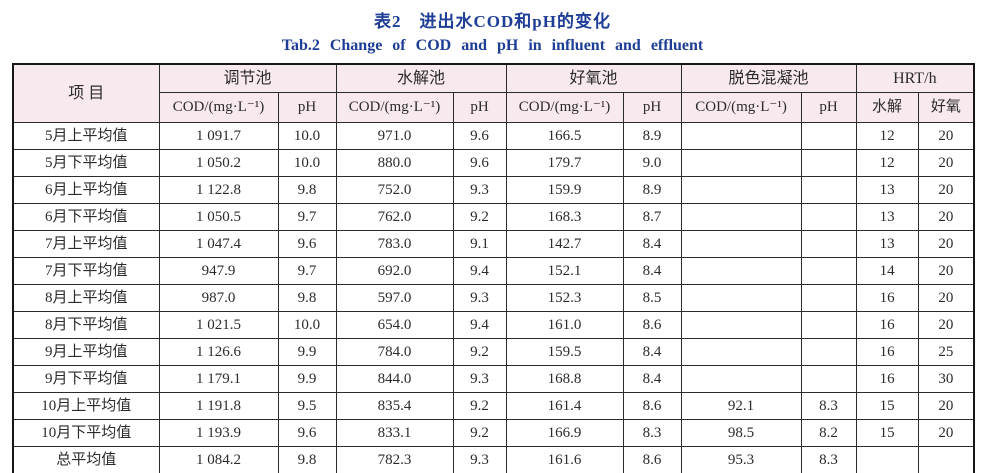  I want to click on column-group-decolor-coagulation-tank: 脱色混凝池, so click(768, 78).